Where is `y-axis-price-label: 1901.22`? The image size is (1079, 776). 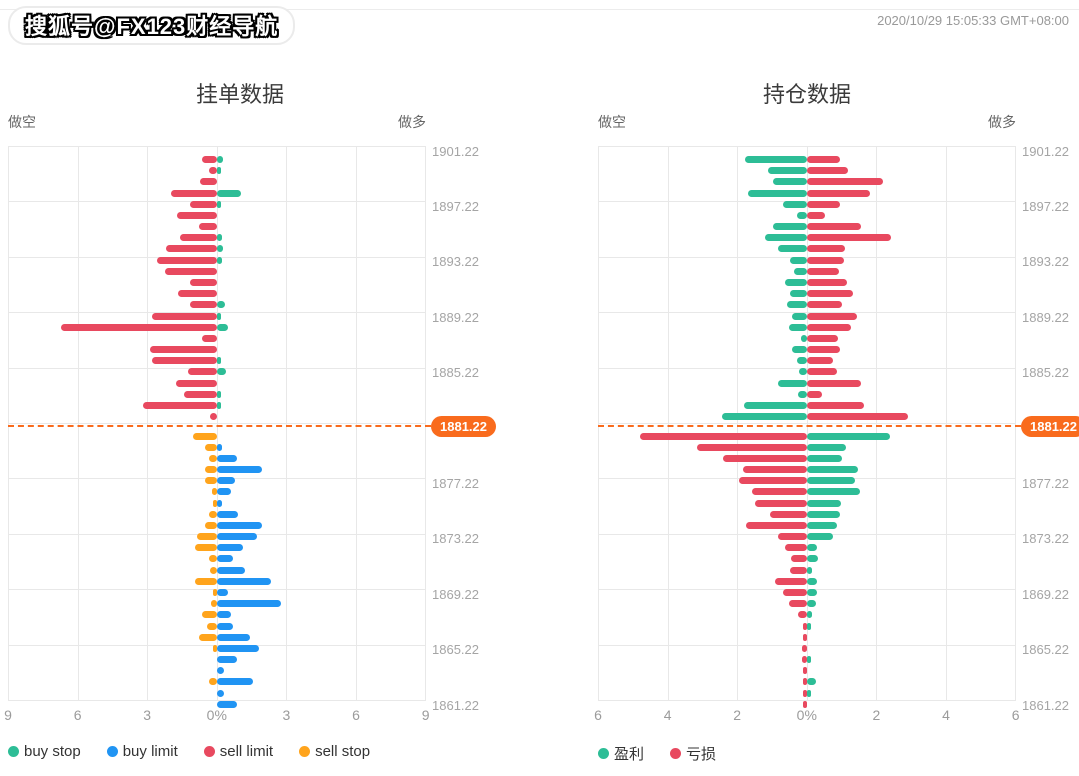 y-axis-price-label: 1901.22 is located at coordinates (1045, 151).